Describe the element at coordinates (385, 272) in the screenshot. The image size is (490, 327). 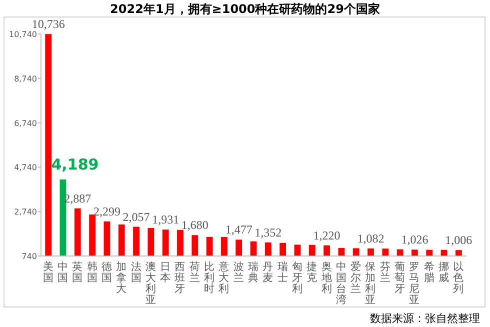
I see `x-tick-label: 芬兰` at that location.